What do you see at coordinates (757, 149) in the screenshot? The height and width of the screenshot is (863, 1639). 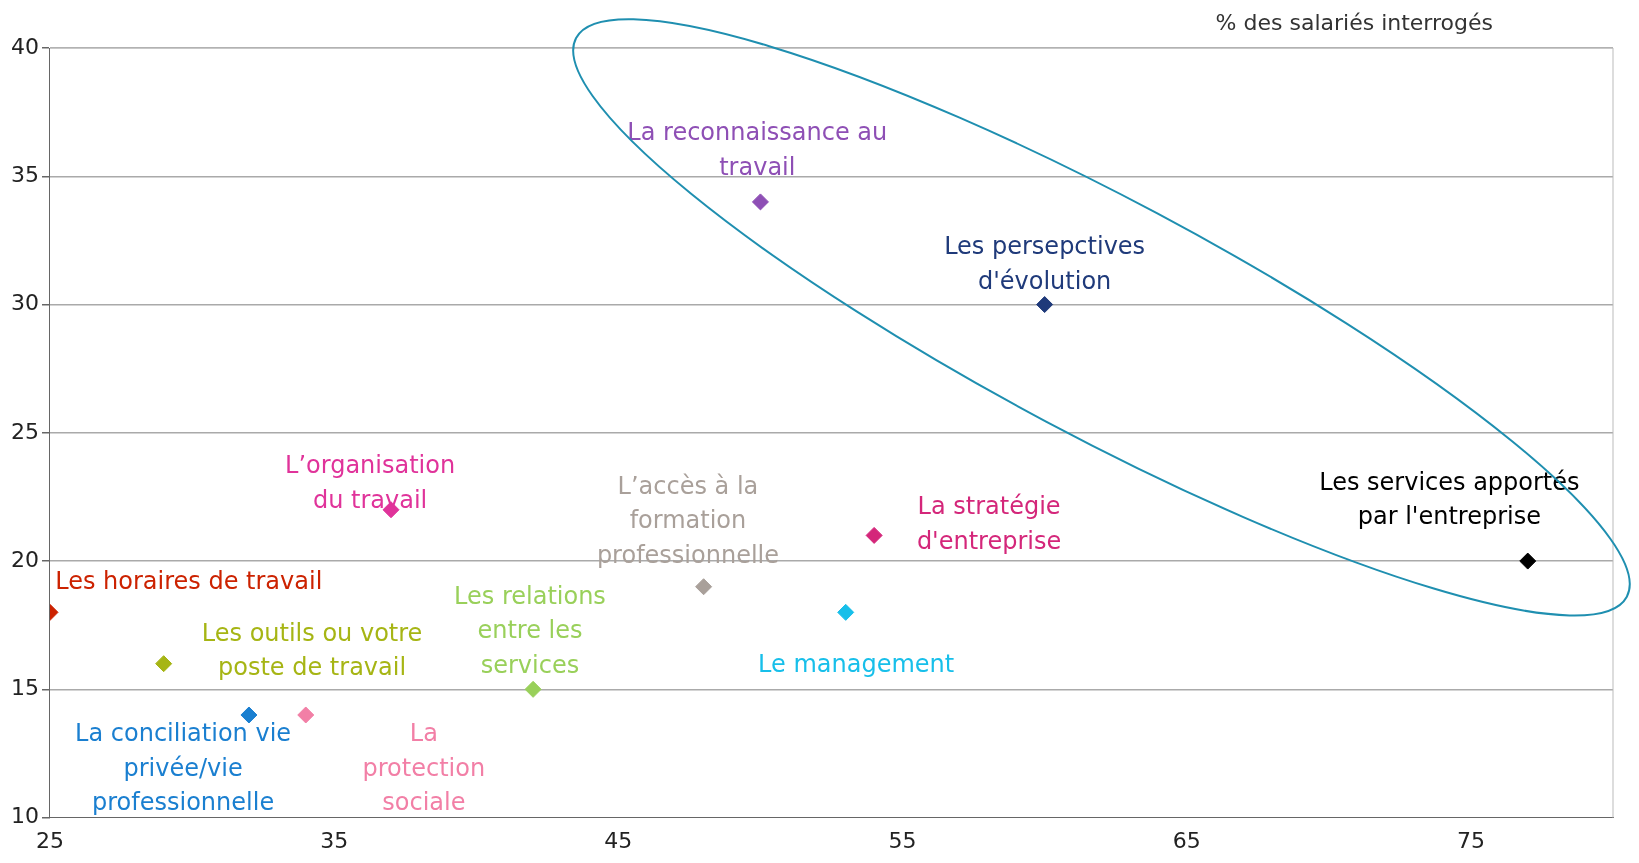 I see `series-label: La reconnaissance au travail` at bounding box center [757, 149].